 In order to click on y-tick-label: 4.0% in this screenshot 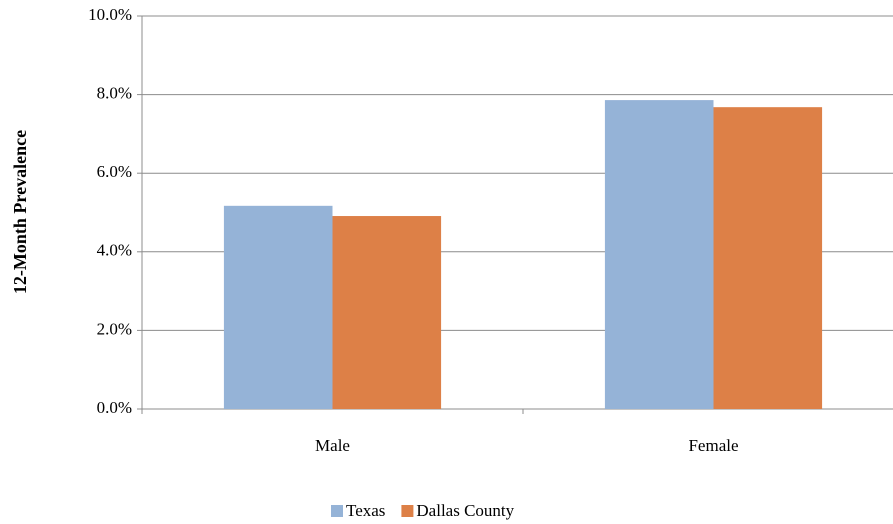, I will do `click(114, 250)`.